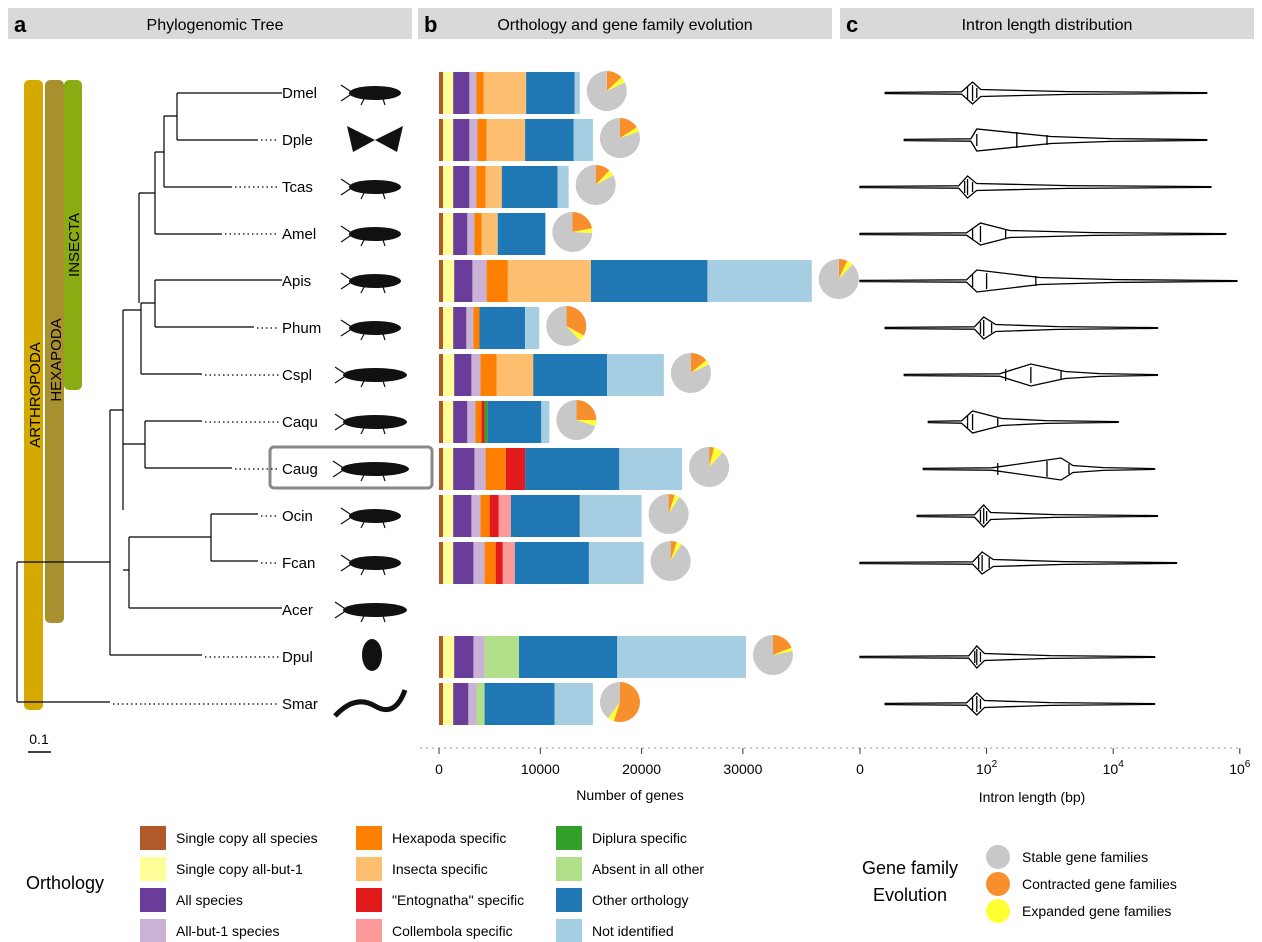  Describe the element at coordinates (1055, 140) in the screenshot. I see `violin-shape-dple` at that location.